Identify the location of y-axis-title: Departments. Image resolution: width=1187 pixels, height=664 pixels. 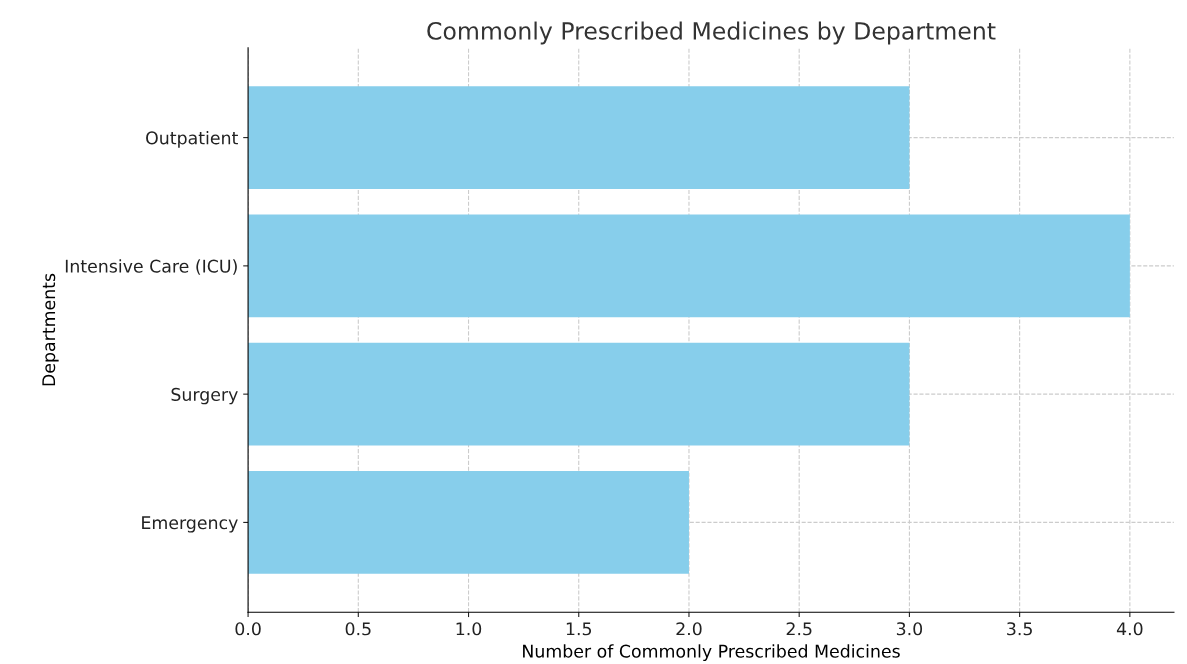
(50, 329).